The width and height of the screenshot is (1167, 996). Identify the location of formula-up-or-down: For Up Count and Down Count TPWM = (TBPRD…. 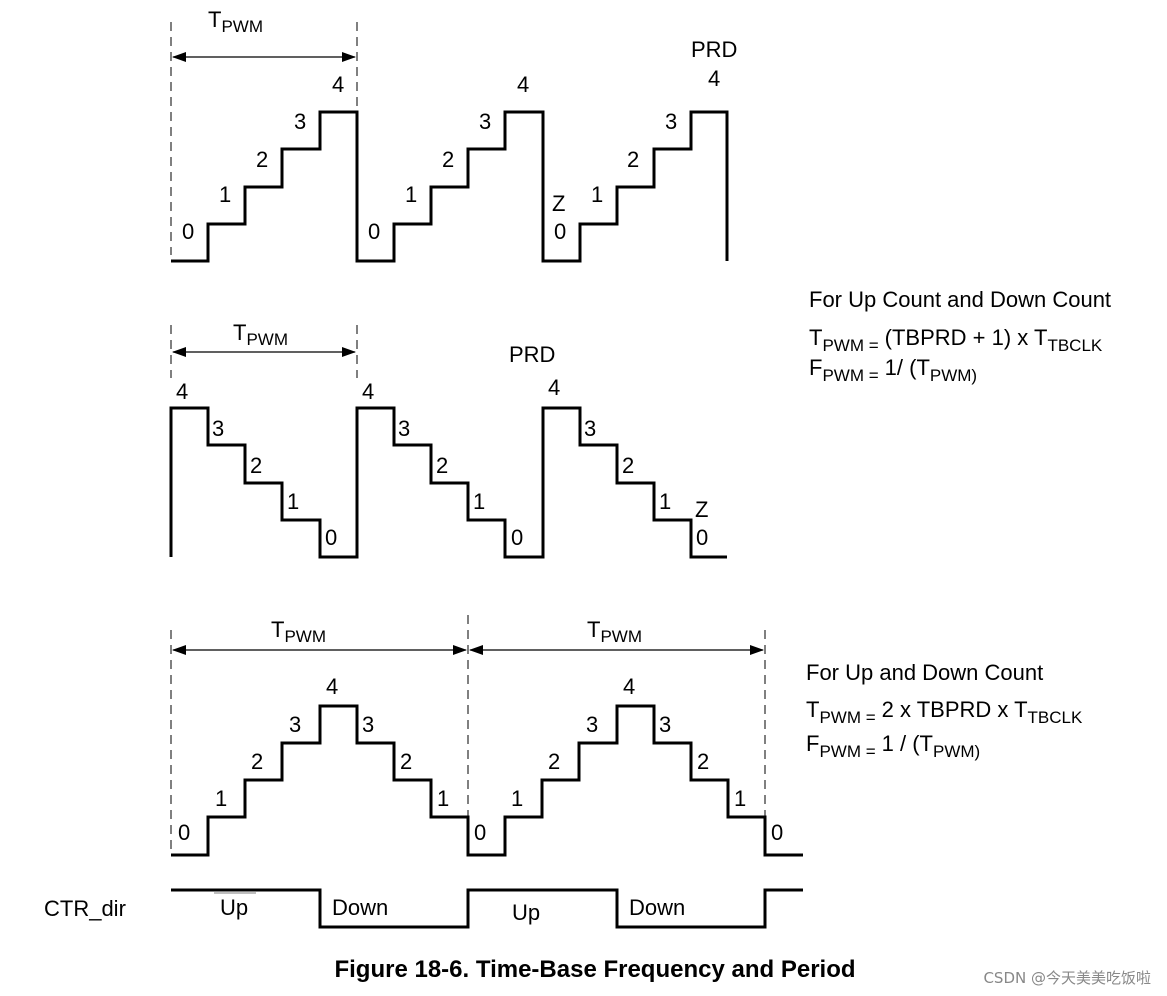
(960, 336).